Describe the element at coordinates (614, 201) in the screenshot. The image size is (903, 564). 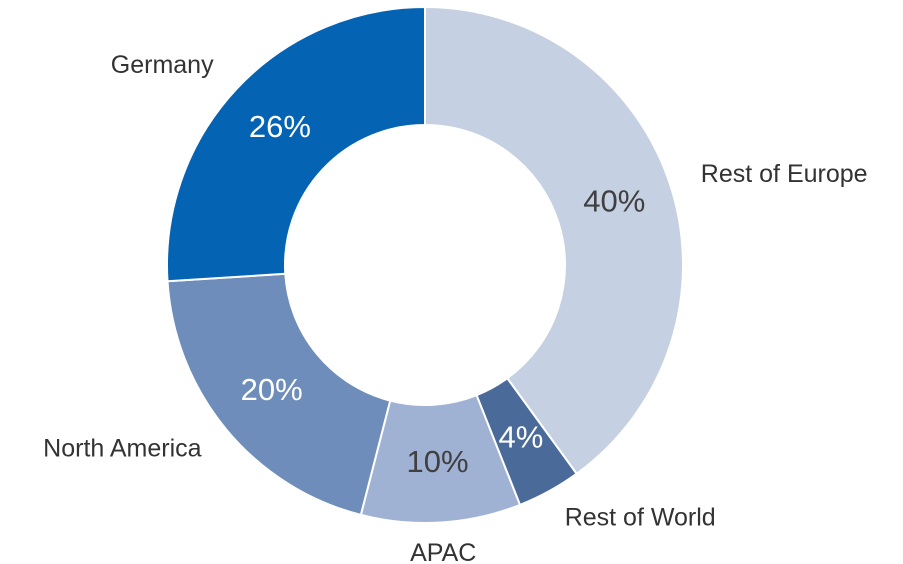
I see `value-label: 40%` at that location.